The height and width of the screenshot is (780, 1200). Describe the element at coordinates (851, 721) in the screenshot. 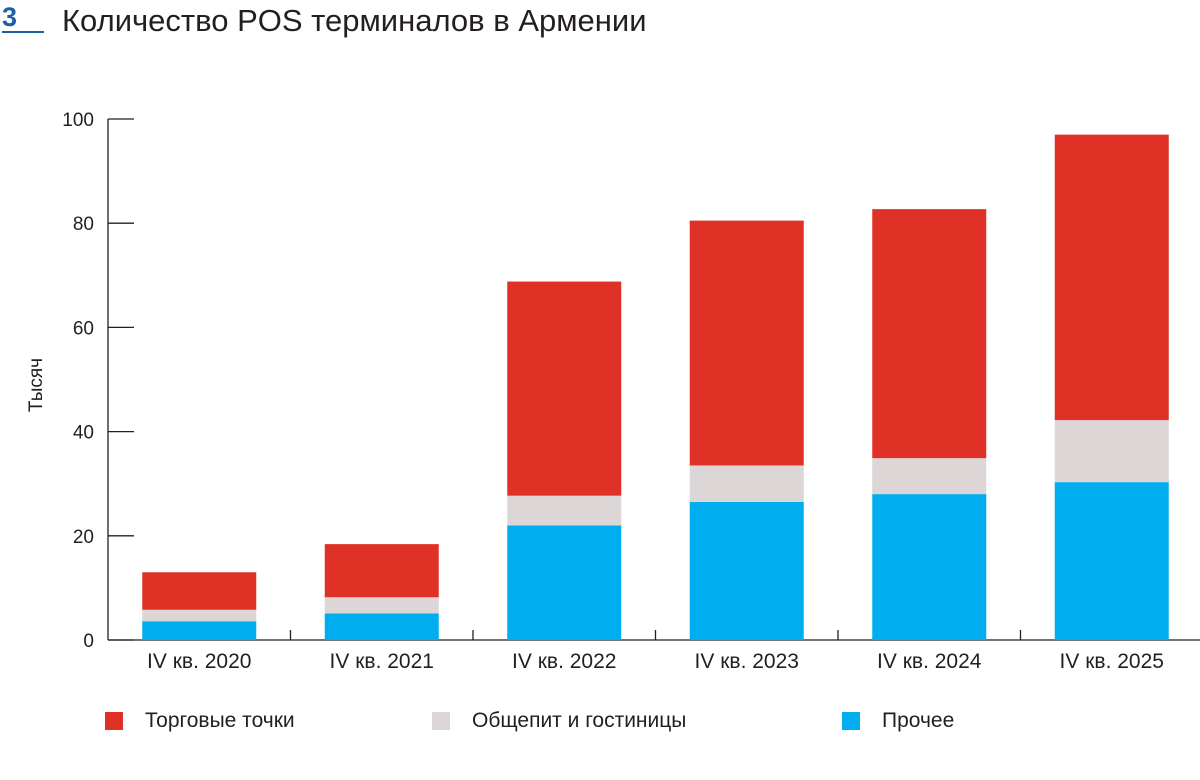

I see `legend-swatch-other` at that location.